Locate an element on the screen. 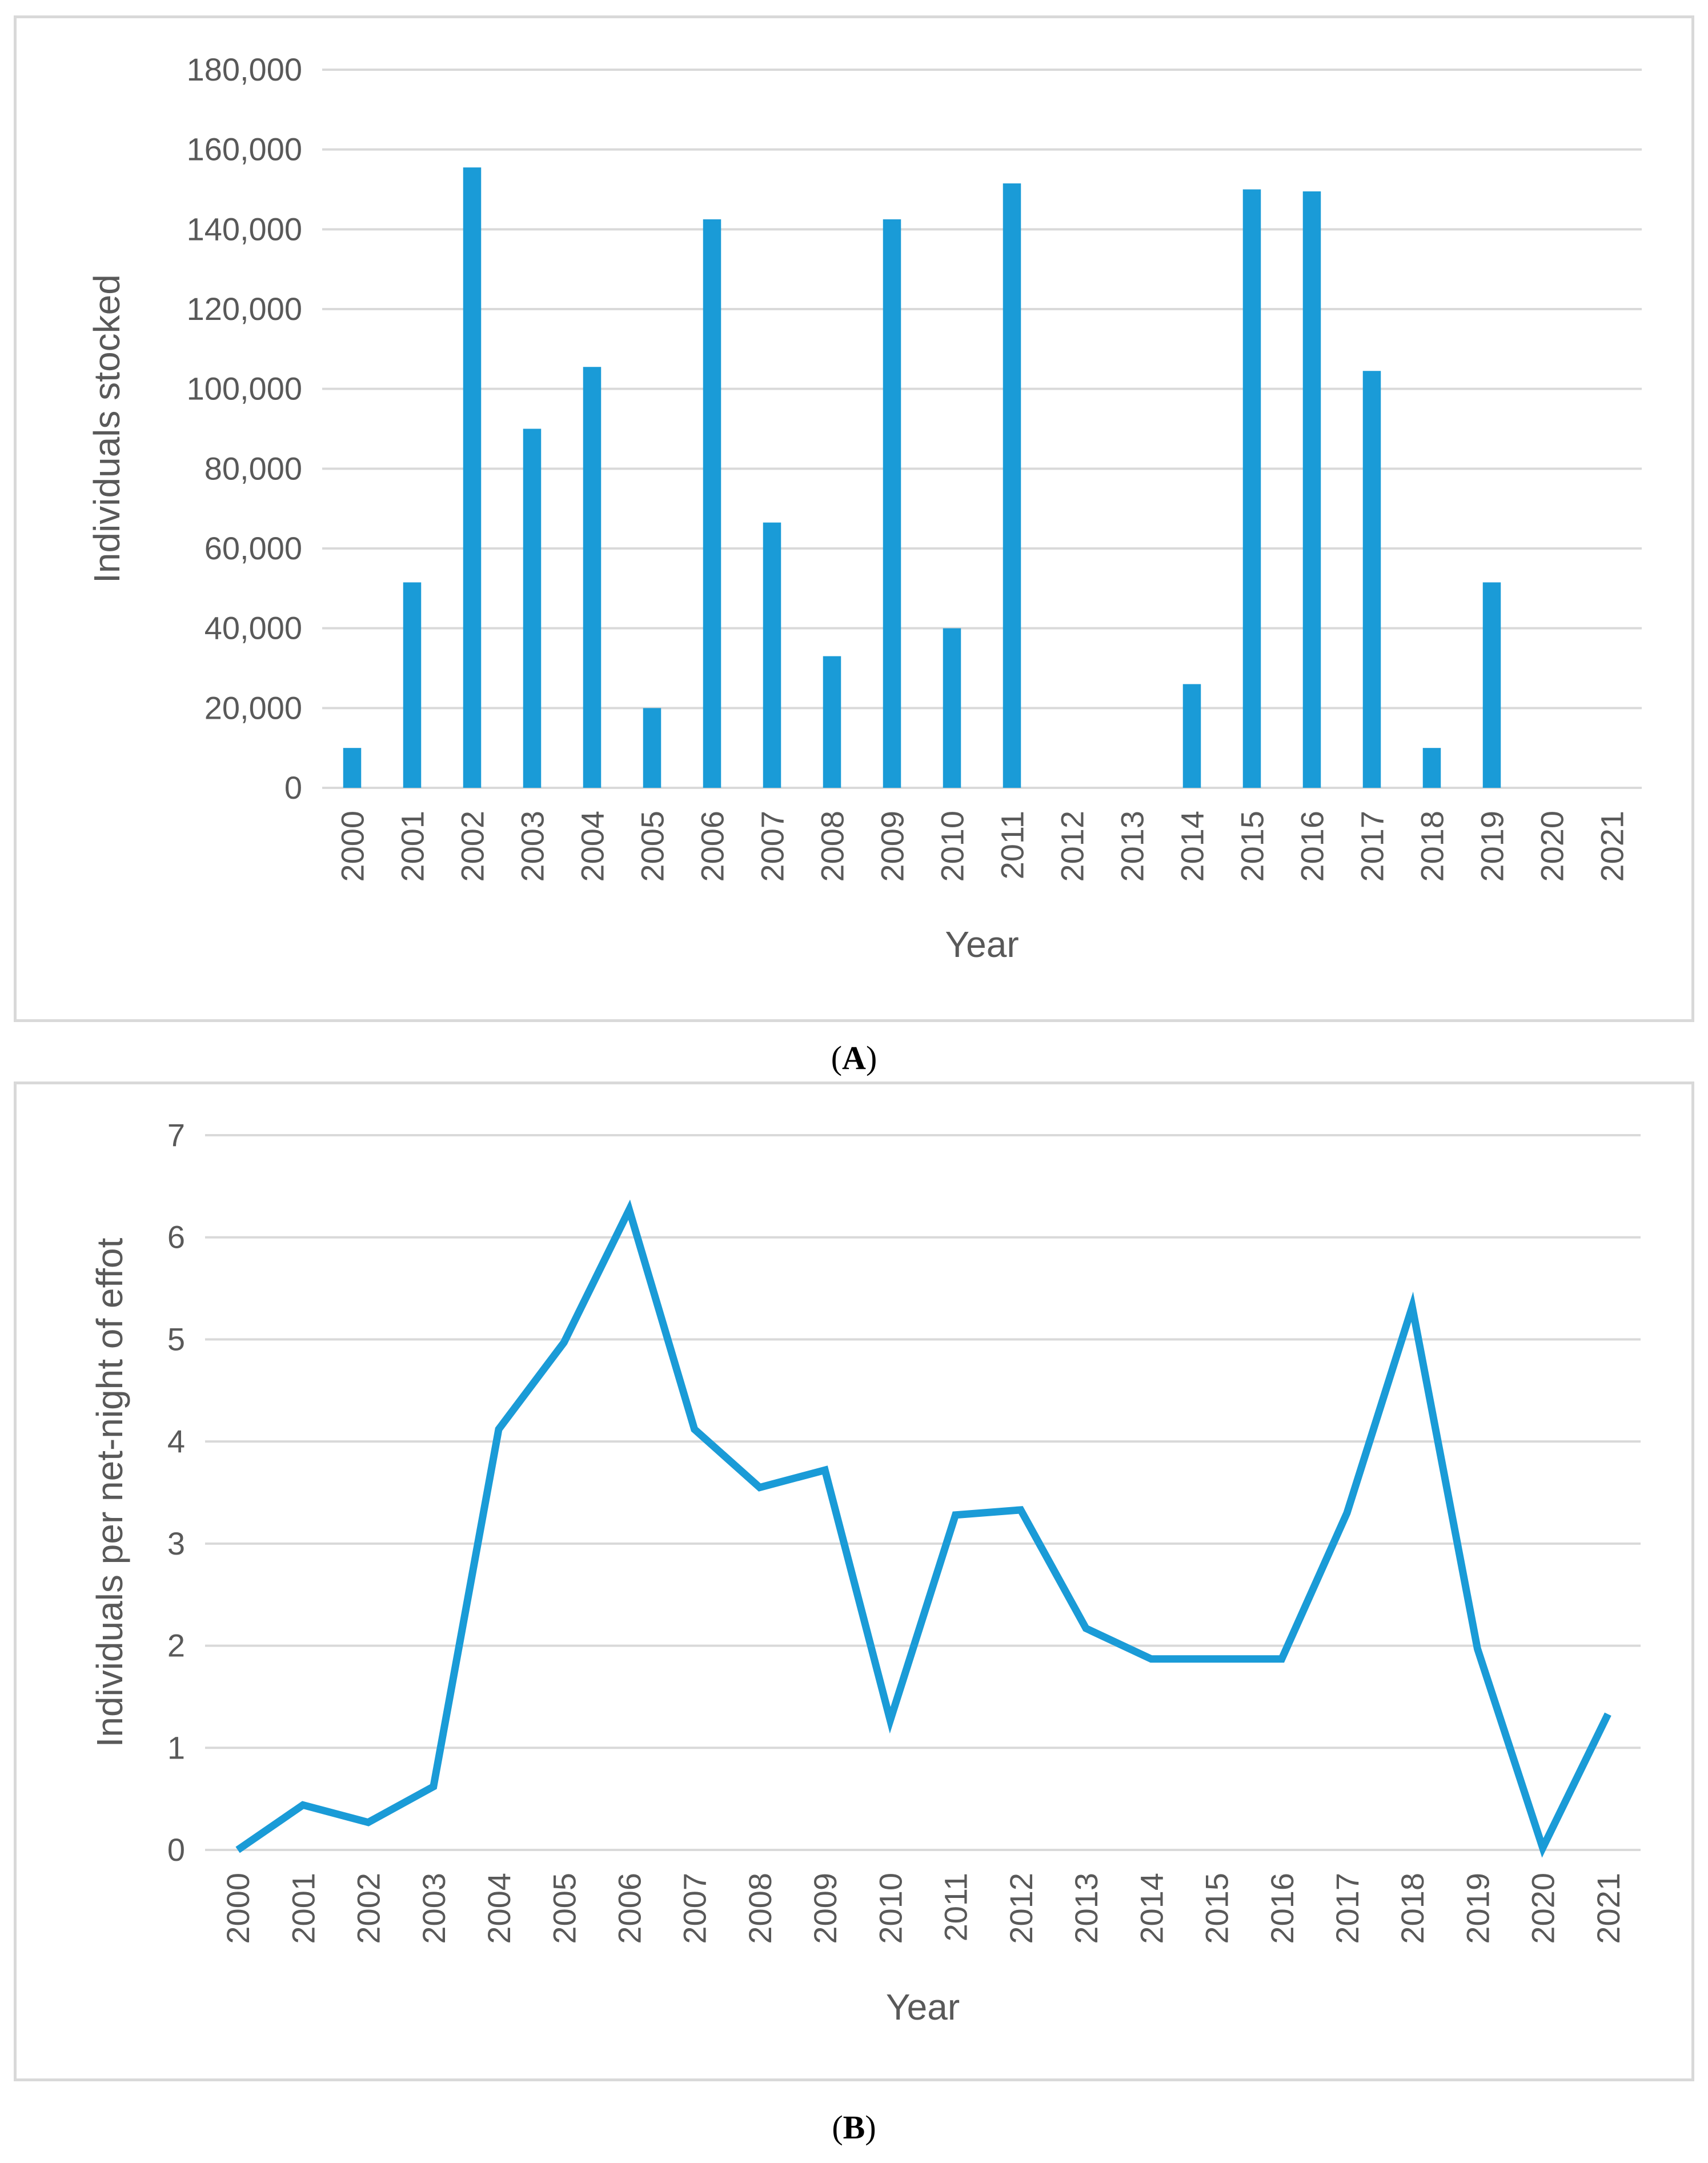  y-tick-label: 160,000 is located at coordinates (244, 149).